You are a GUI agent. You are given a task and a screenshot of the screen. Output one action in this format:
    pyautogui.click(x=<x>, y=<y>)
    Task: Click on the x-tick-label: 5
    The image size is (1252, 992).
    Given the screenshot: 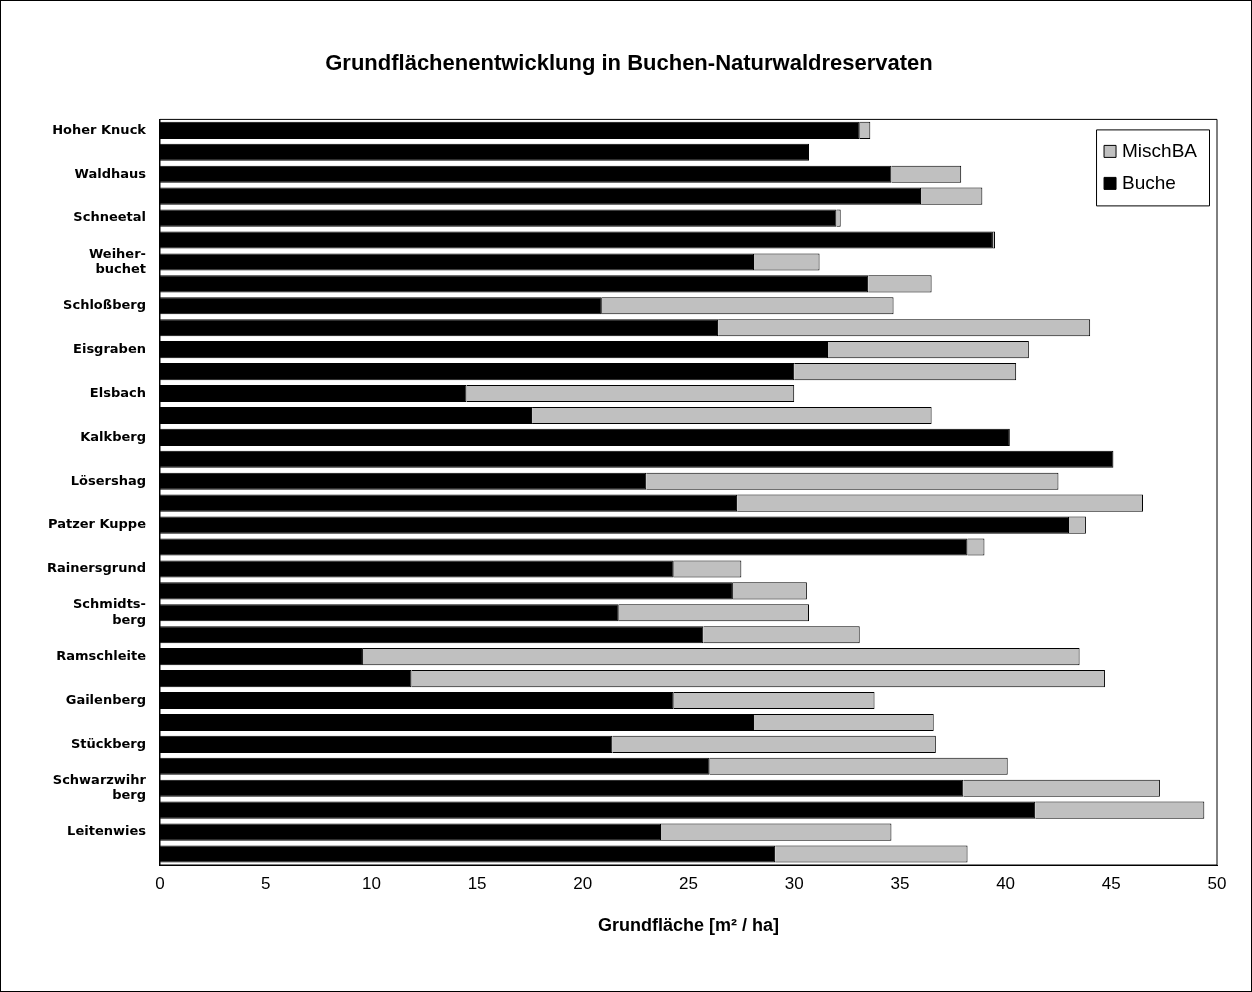 What is the action you would take?
    pyautogui.click(x=265, y=883)
    